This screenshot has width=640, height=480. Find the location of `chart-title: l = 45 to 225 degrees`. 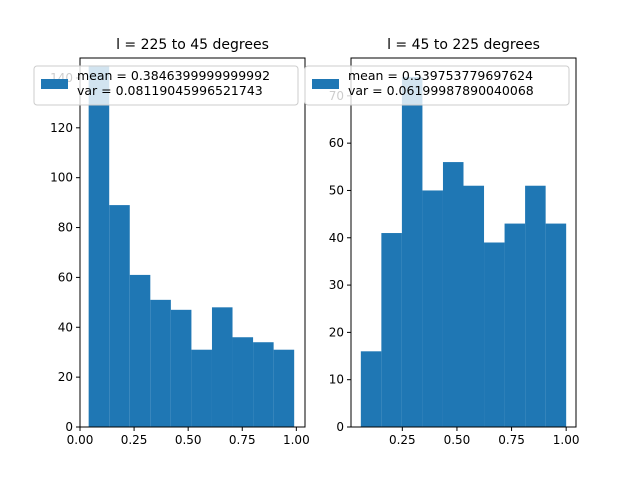

chart-title: l = 45 to 225 degrees is located at coordinates (463, 45).